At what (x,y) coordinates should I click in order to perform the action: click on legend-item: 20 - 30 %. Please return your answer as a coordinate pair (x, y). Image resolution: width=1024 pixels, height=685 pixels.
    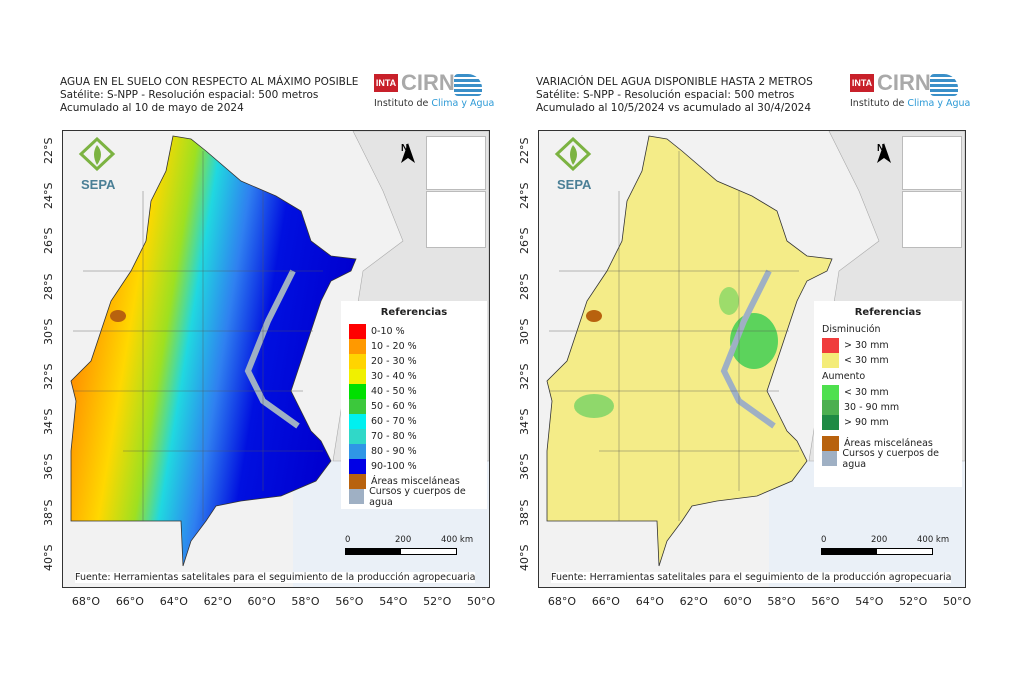
    Looking at the image, I should click on (414, 361).